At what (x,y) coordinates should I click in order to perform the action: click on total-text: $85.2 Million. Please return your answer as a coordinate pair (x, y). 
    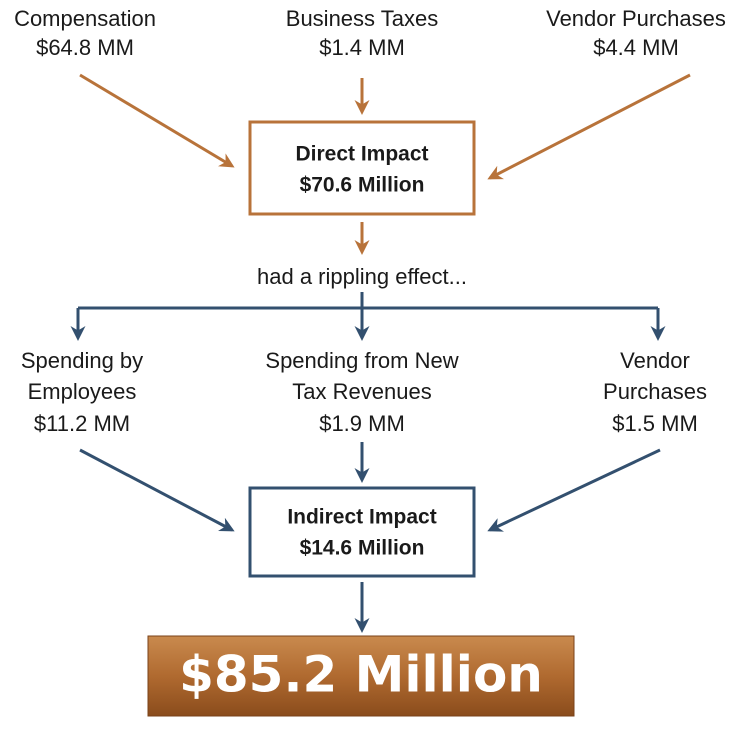
    Looking at the image, I should click on (361, 675).